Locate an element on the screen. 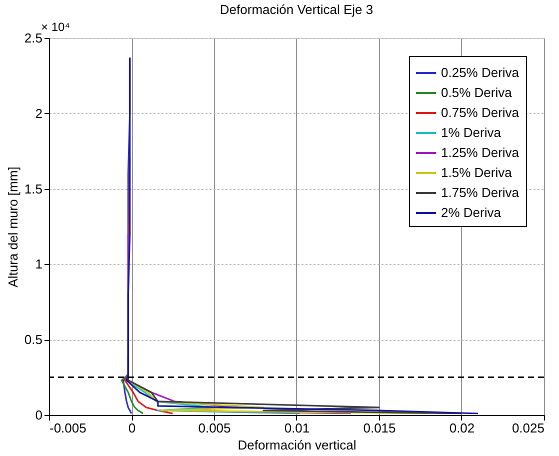 This screenshot has height=456, width=559. legend-label: 0.25% Deriva is located at coordinates (480, 72).